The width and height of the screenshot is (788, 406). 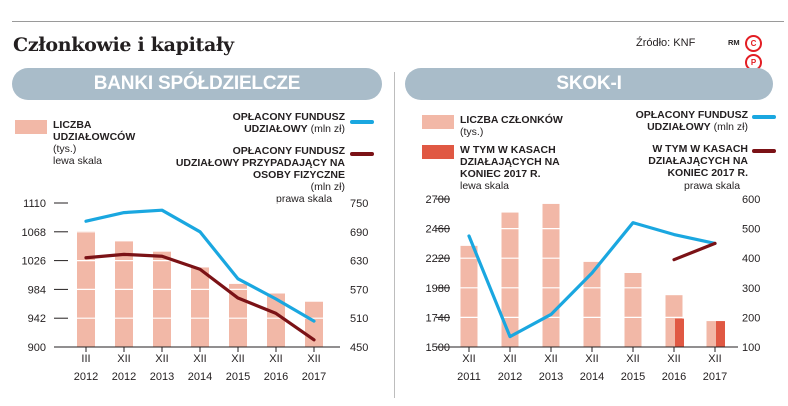 I want to click on legend-bars-swatch, so click(x=31, y=127).